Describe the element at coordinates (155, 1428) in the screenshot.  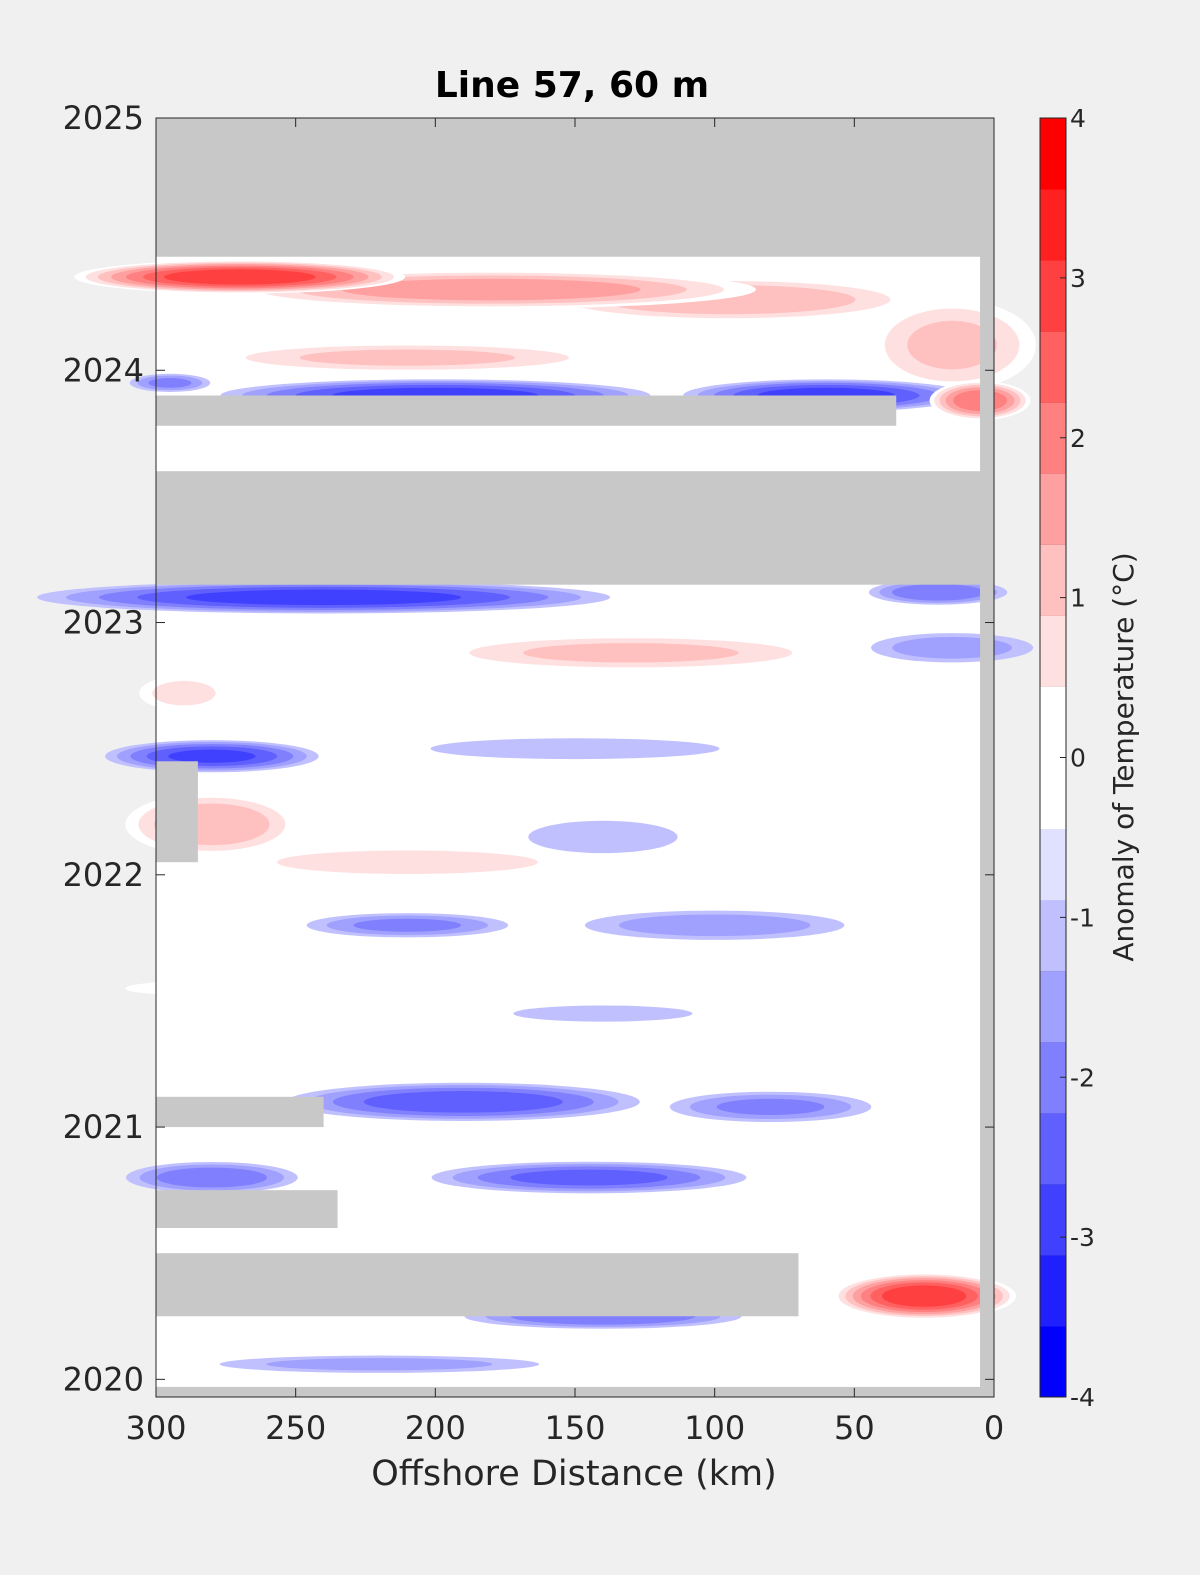
I see `x-tick-label: 300` at that location.